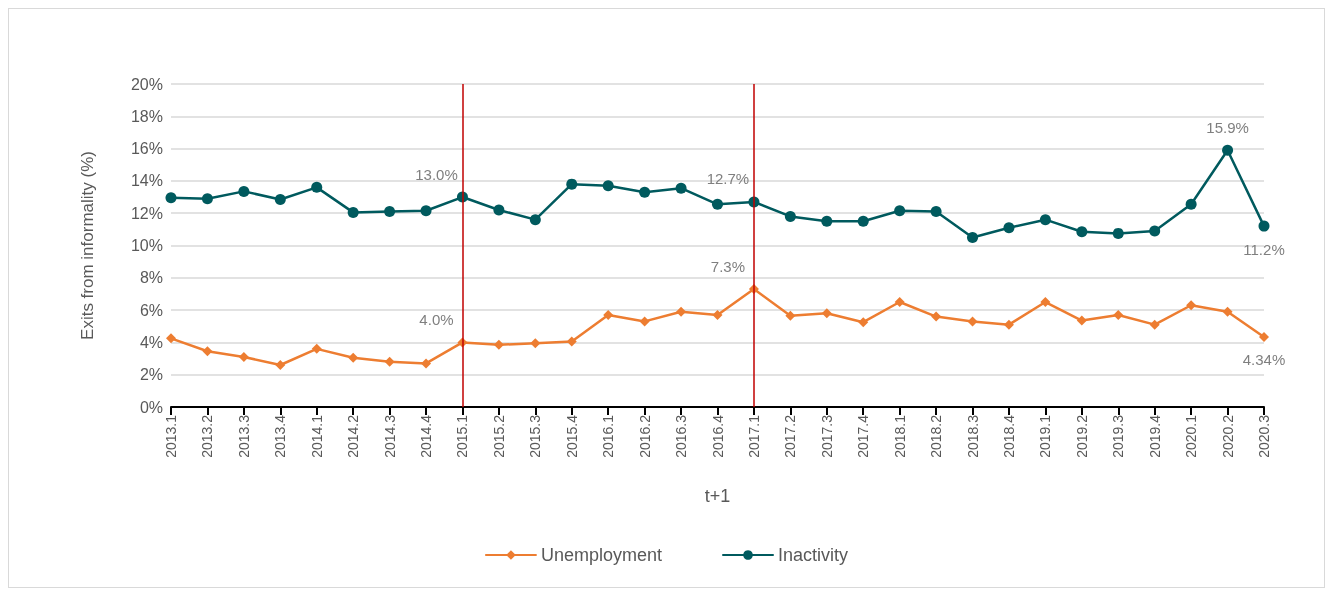 Image resolution: width=1333 pixels, height=596 pixels. I want to click on y-tick-label: 12%, so click(146, 213).